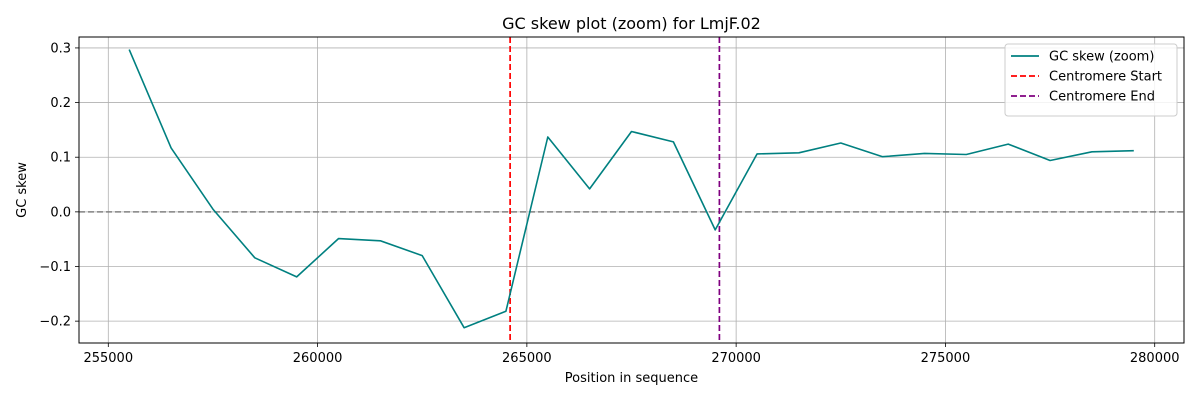 This screenshot has width=1200, height=400. What do you see at coordinates (736, 358) in the screenshot?
I see `x-tick-label: 270000` at bounding box center [736, 358].